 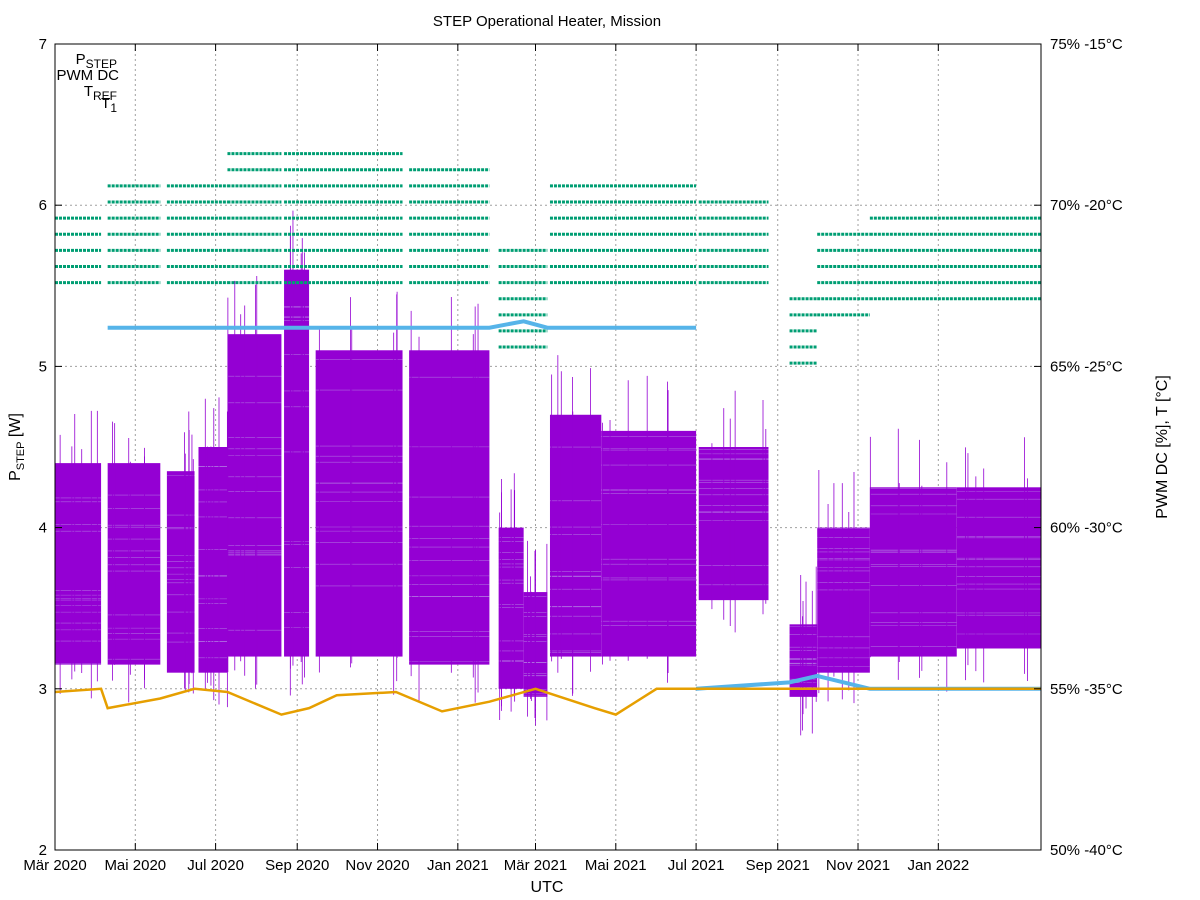 What do you see at coordinates (547, 887) in the screenshot?
I see `x-axis-label: UTC` at bounding box center [547, 887].